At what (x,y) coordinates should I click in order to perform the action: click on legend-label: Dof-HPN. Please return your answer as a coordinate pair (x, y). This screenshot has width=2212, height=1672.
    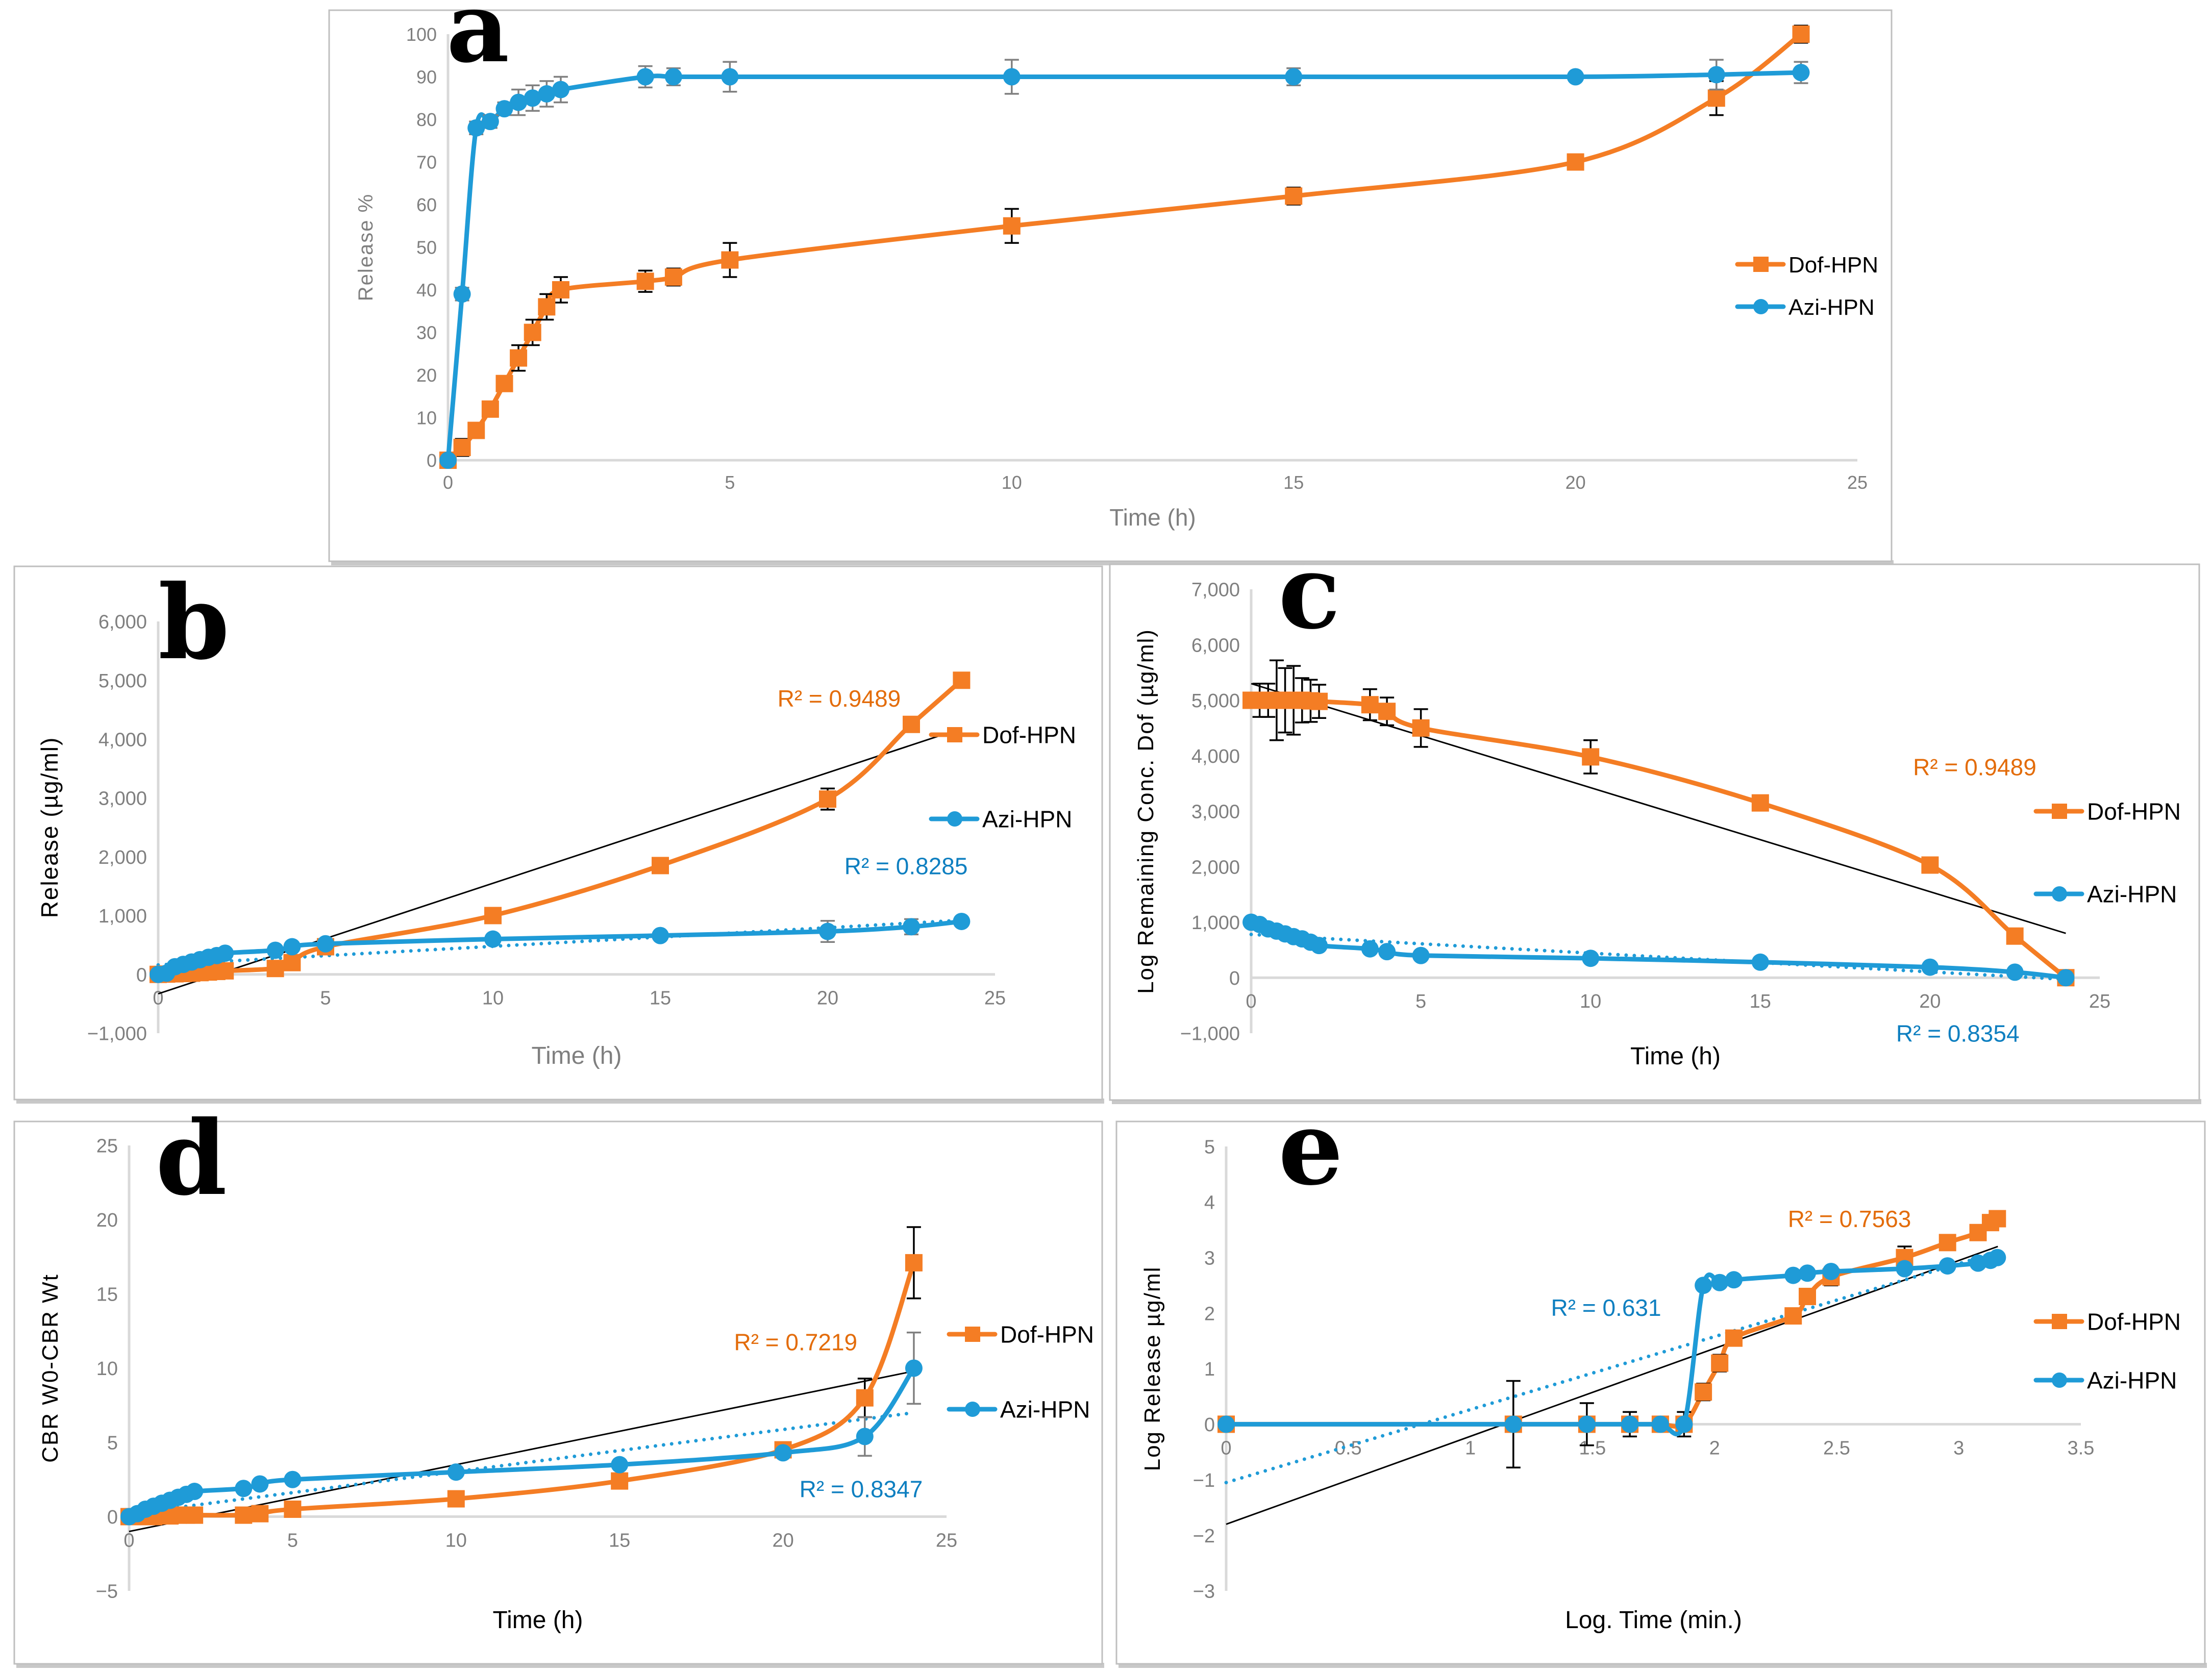
    Looking at the image, I should click on (1833, 265).